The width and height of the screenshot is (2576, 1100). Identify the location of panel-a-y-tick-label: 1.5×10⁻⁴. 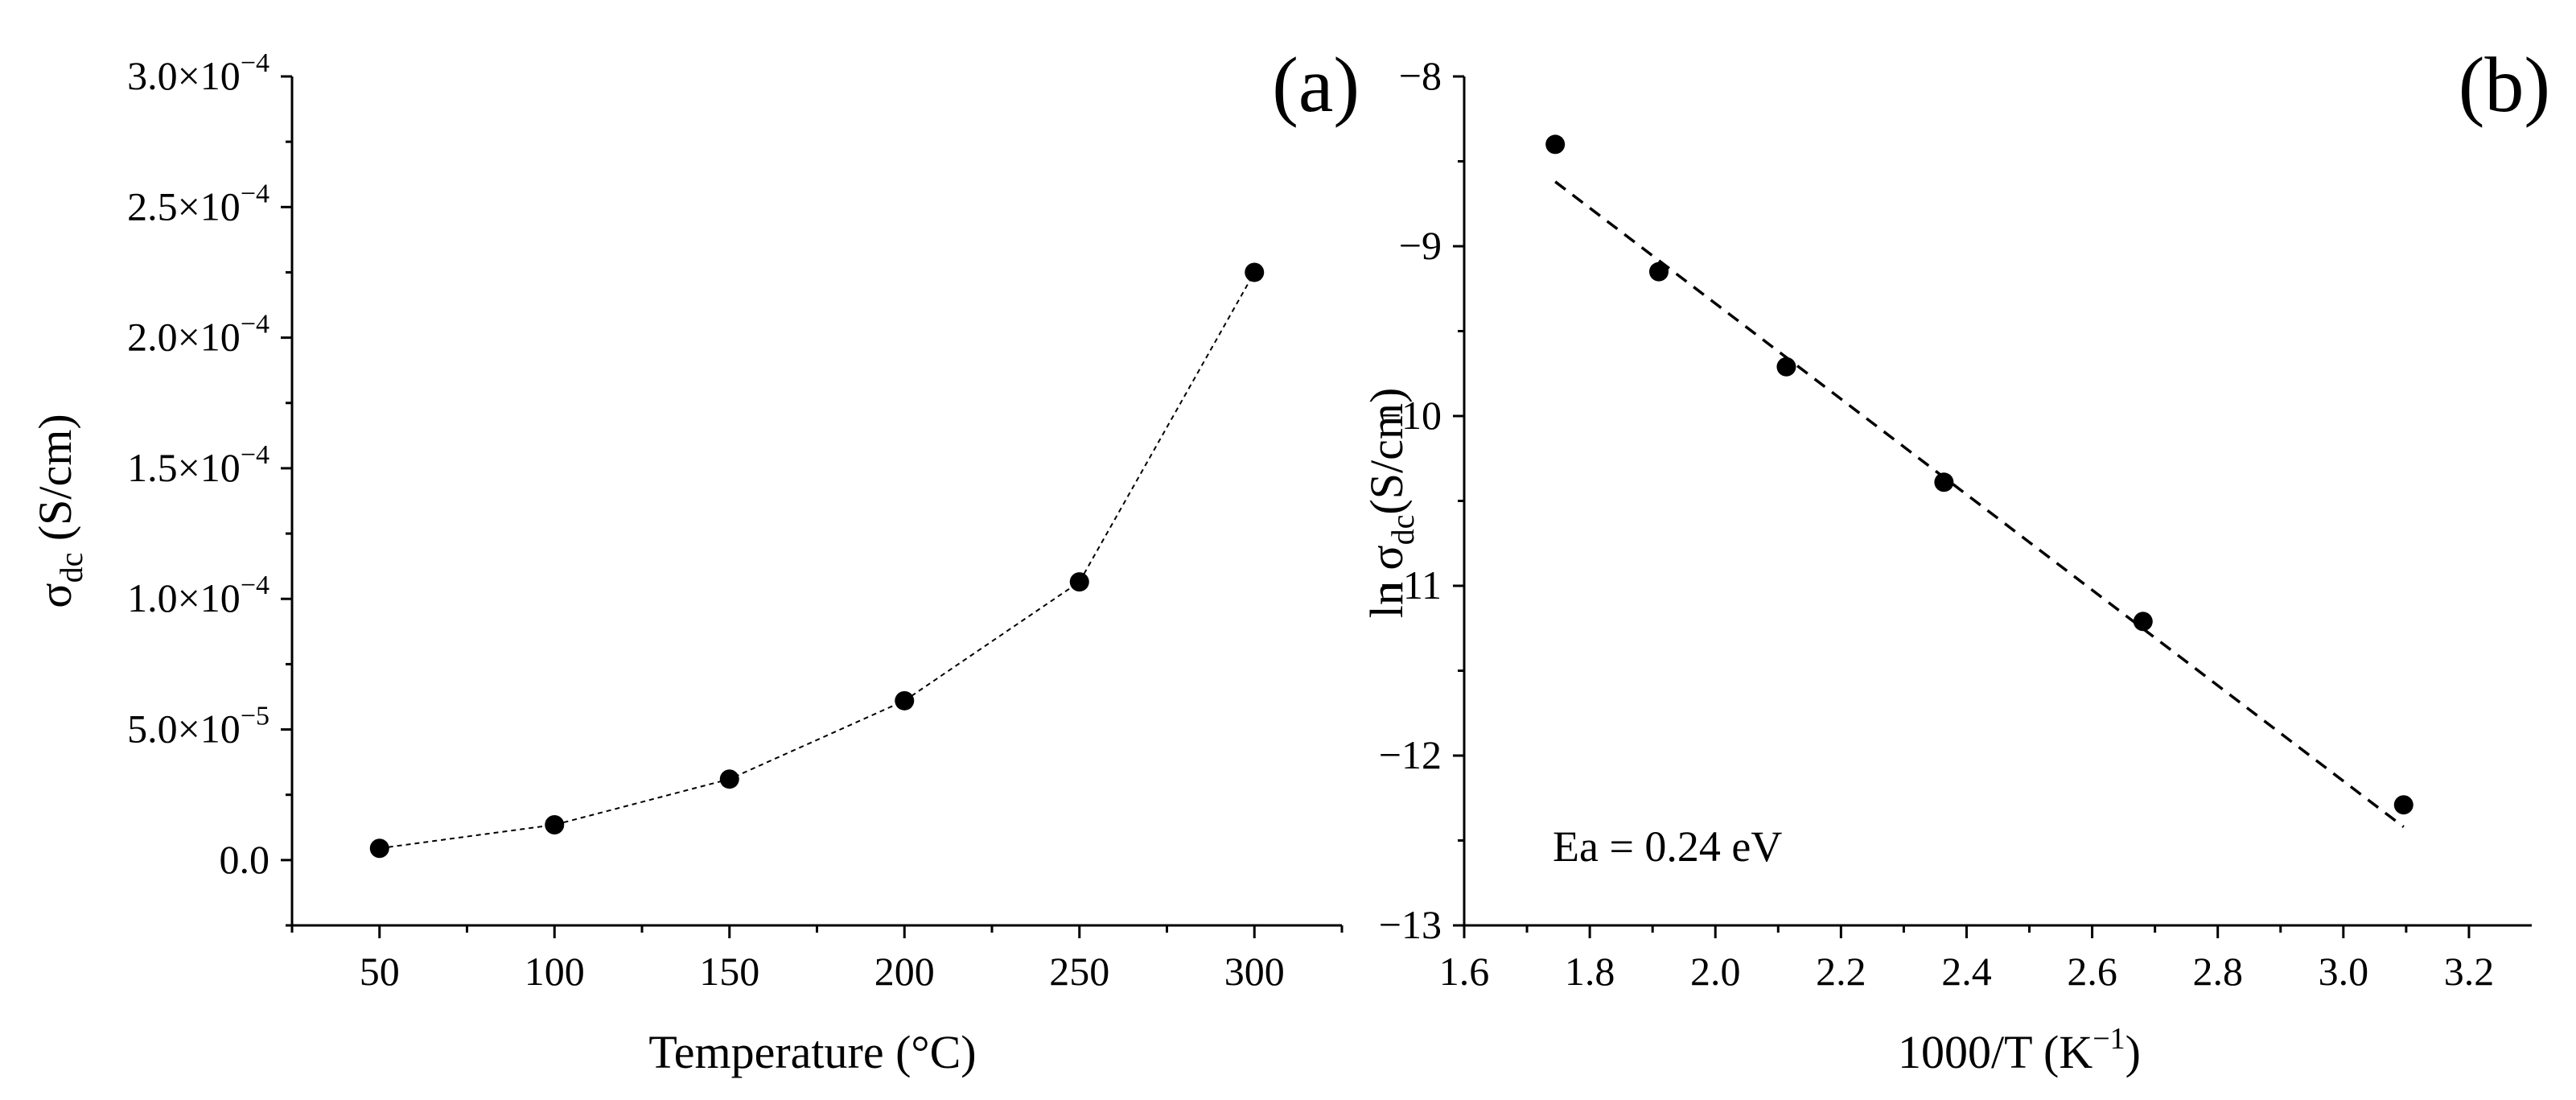
(198, 465).